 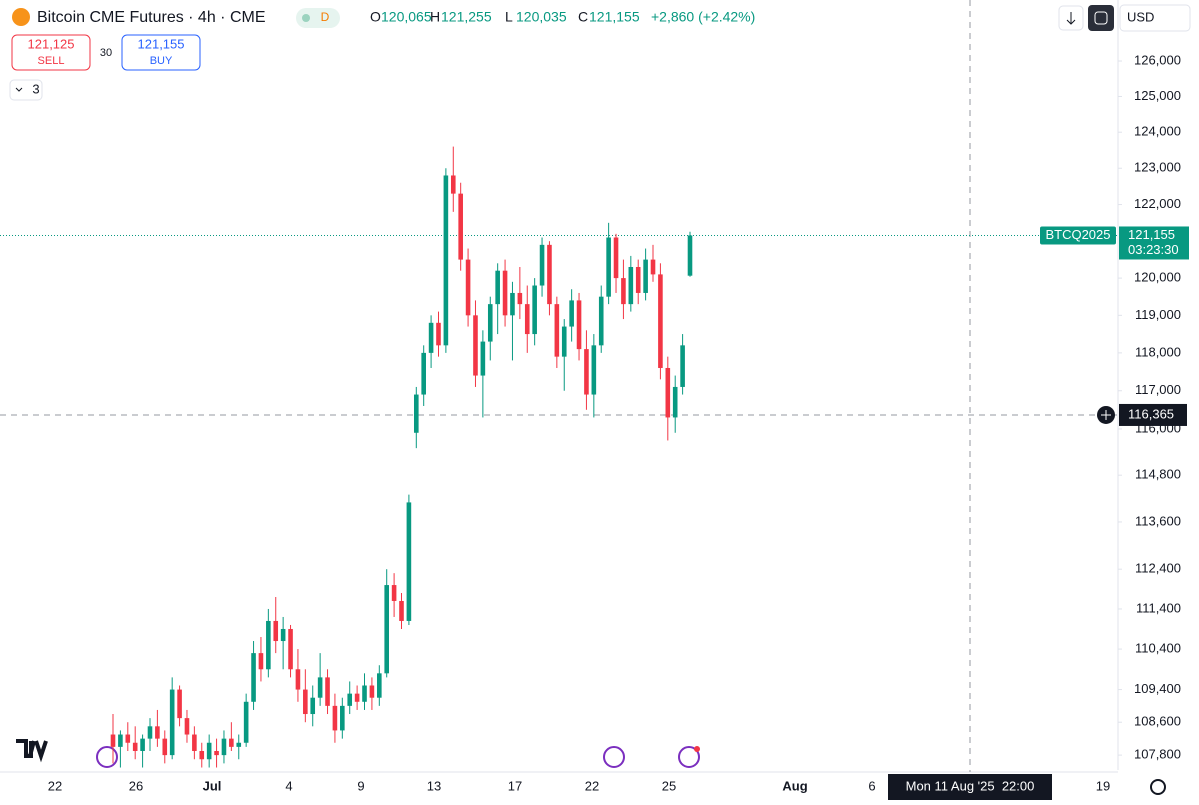 What do you see at coordinates (1157, 59) in the screenshot?
I see `y-tick-label: 126,000` at bounding box center [1157, 59].